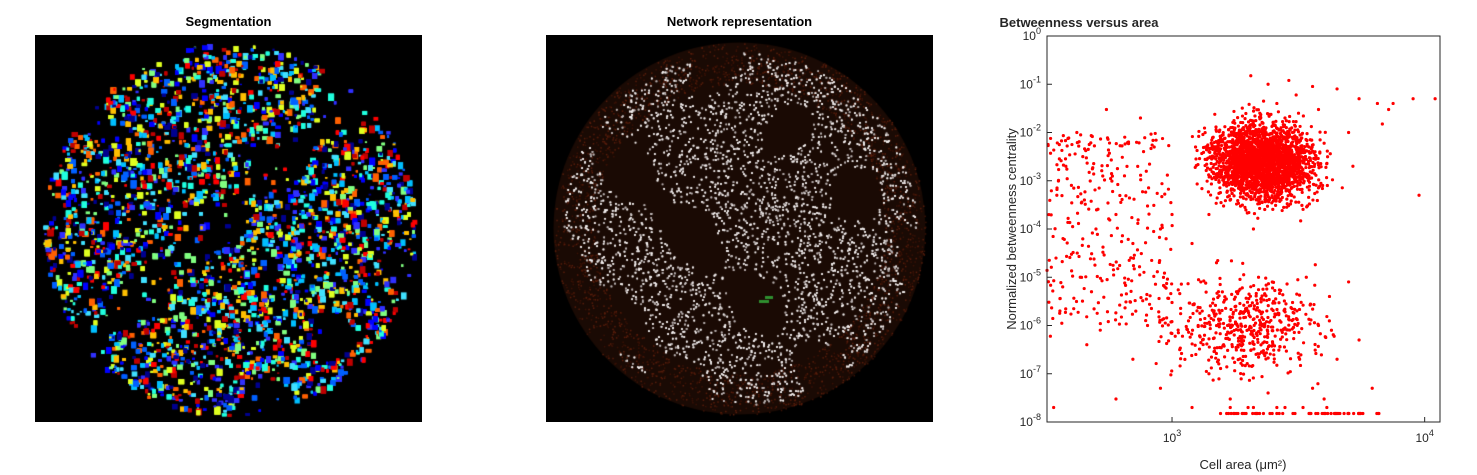  Describe the element at coordinates (1030, 227) in the screenshot. I see `y-tick-label: 10⁻⁴` at that location.